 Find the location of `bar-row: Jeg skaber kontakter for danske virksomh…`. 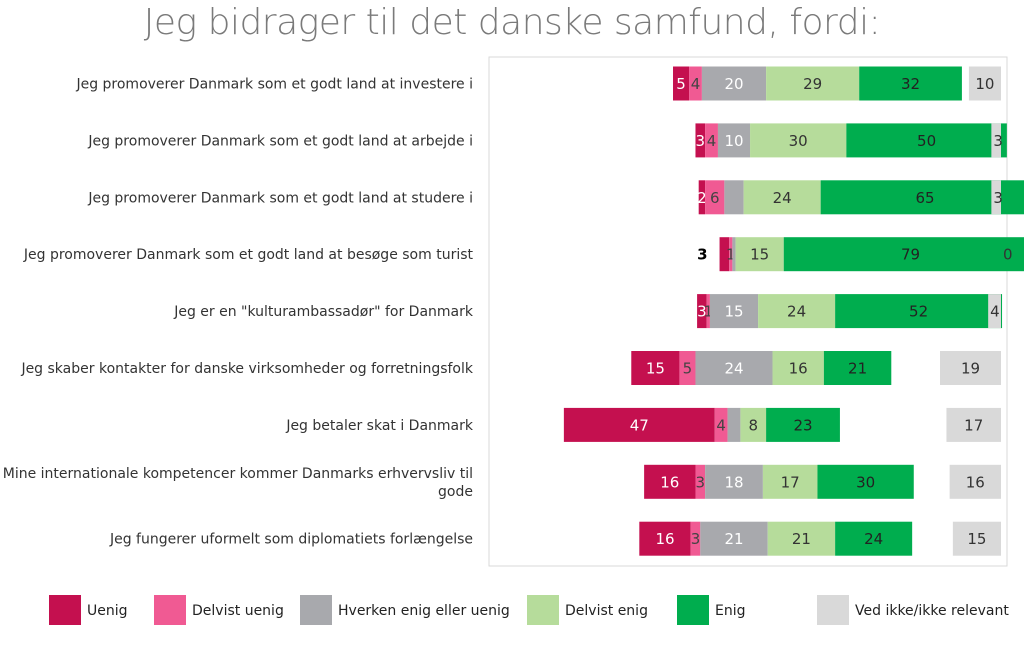

bar-row: Jeg skaber kontakter for danske virksomh… is located at coordinates (510, 368).